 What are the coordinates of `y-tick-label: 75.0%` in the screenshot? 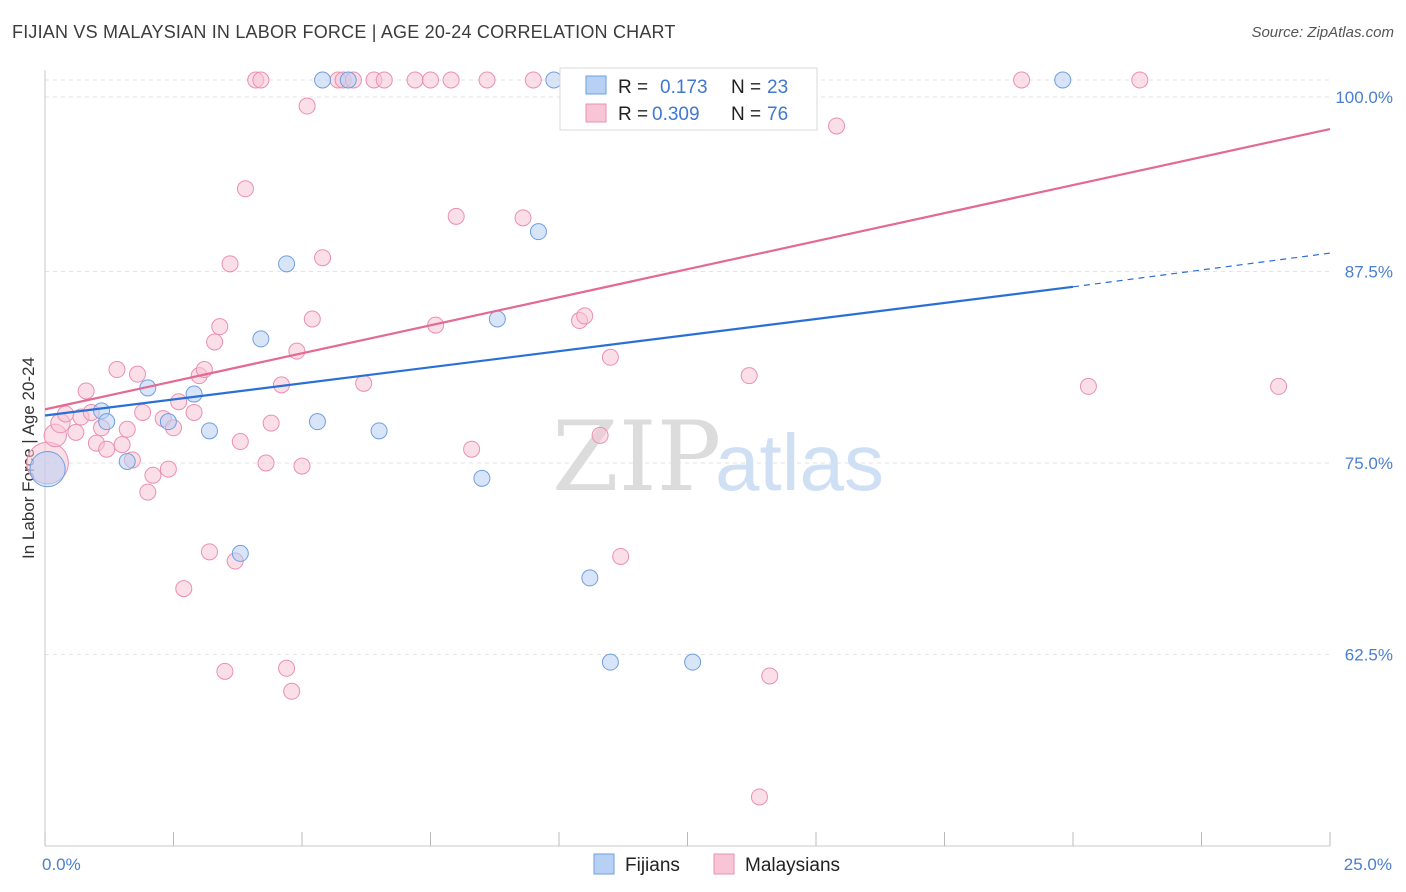 It's located at (1369, 463).